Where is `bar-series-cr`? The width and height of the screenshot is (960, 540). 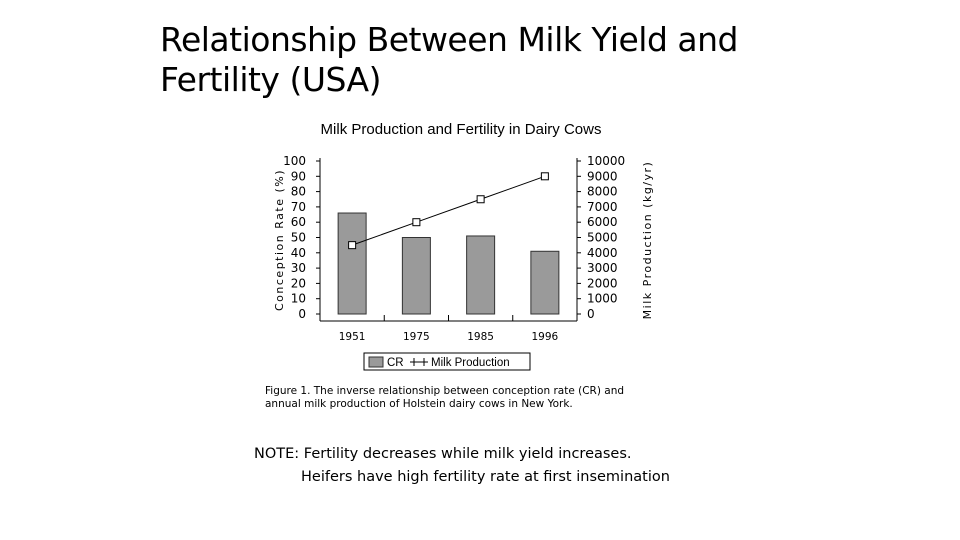
bar-series-cr is located at coordinates (448, 263).